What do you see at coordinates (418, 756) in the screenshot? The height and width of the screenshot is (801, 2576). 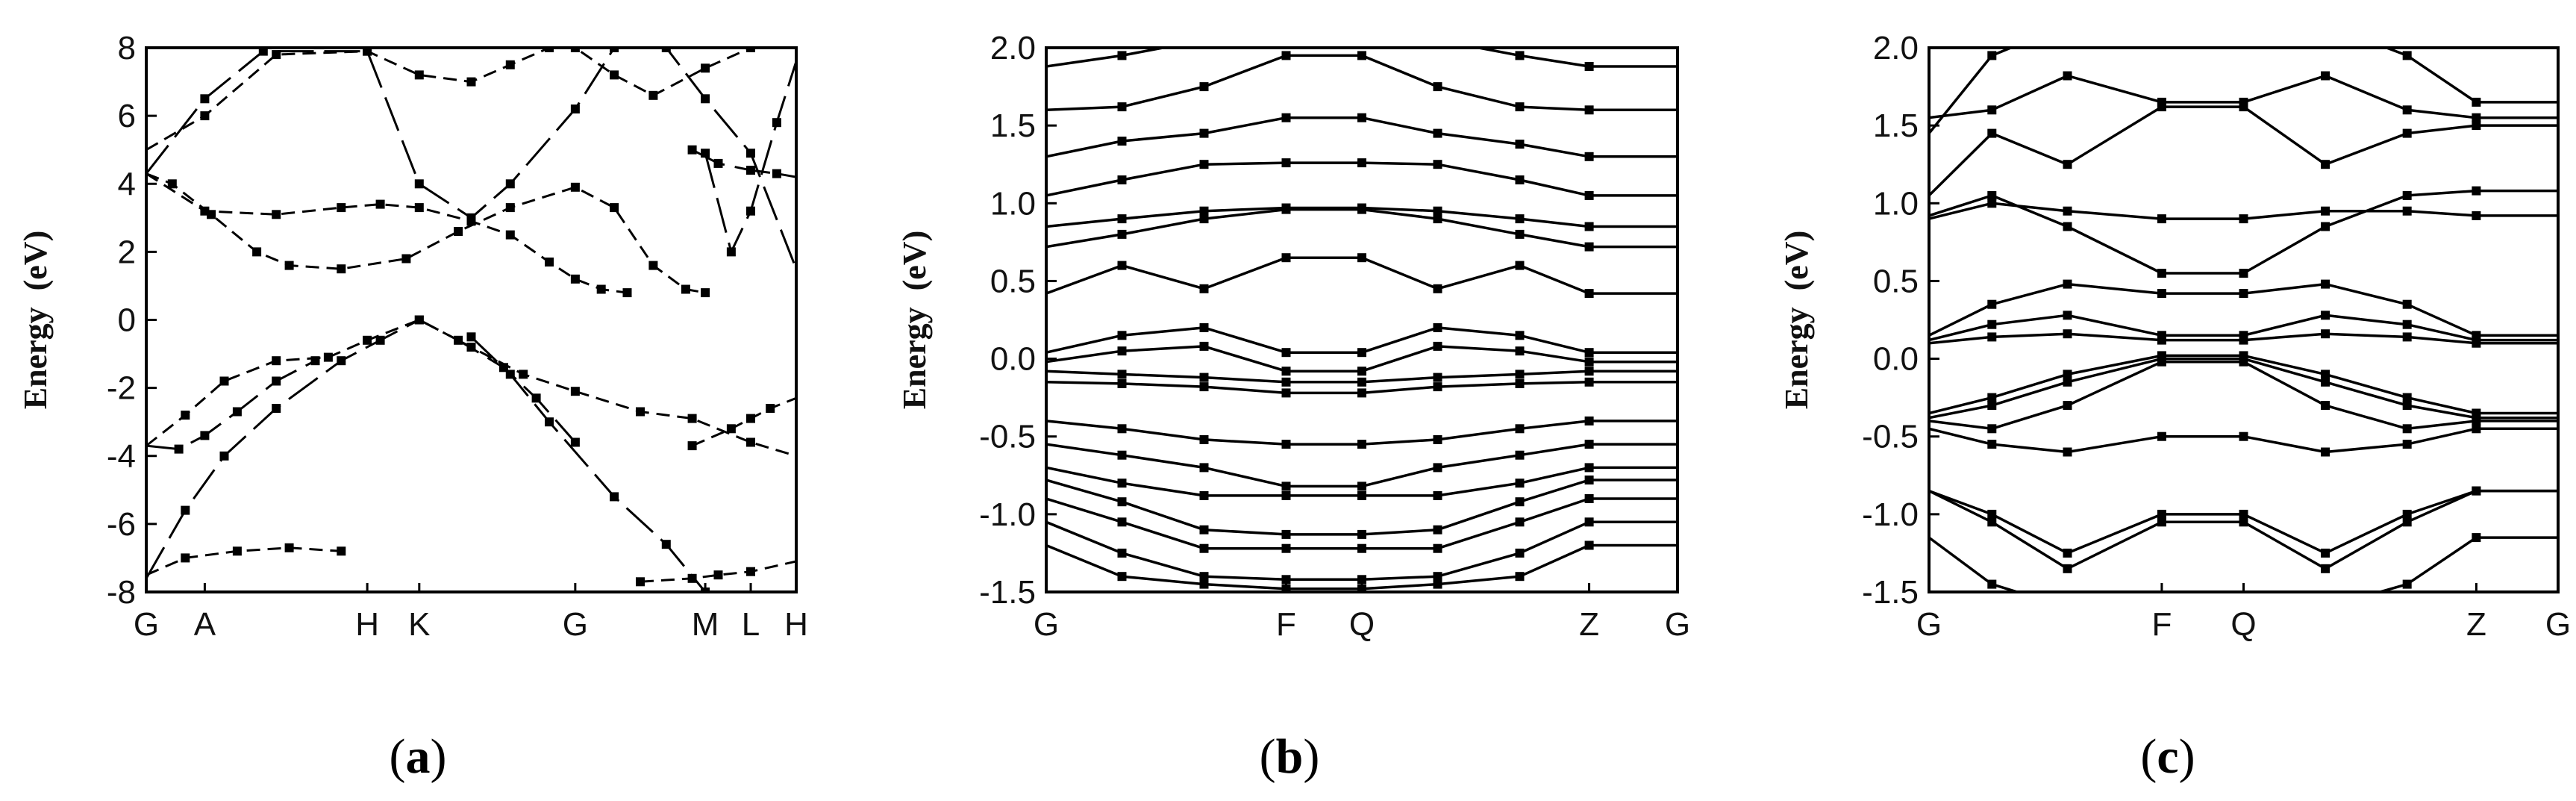 I see `panel-label-a: (a)` at bounding box center [418, 756].